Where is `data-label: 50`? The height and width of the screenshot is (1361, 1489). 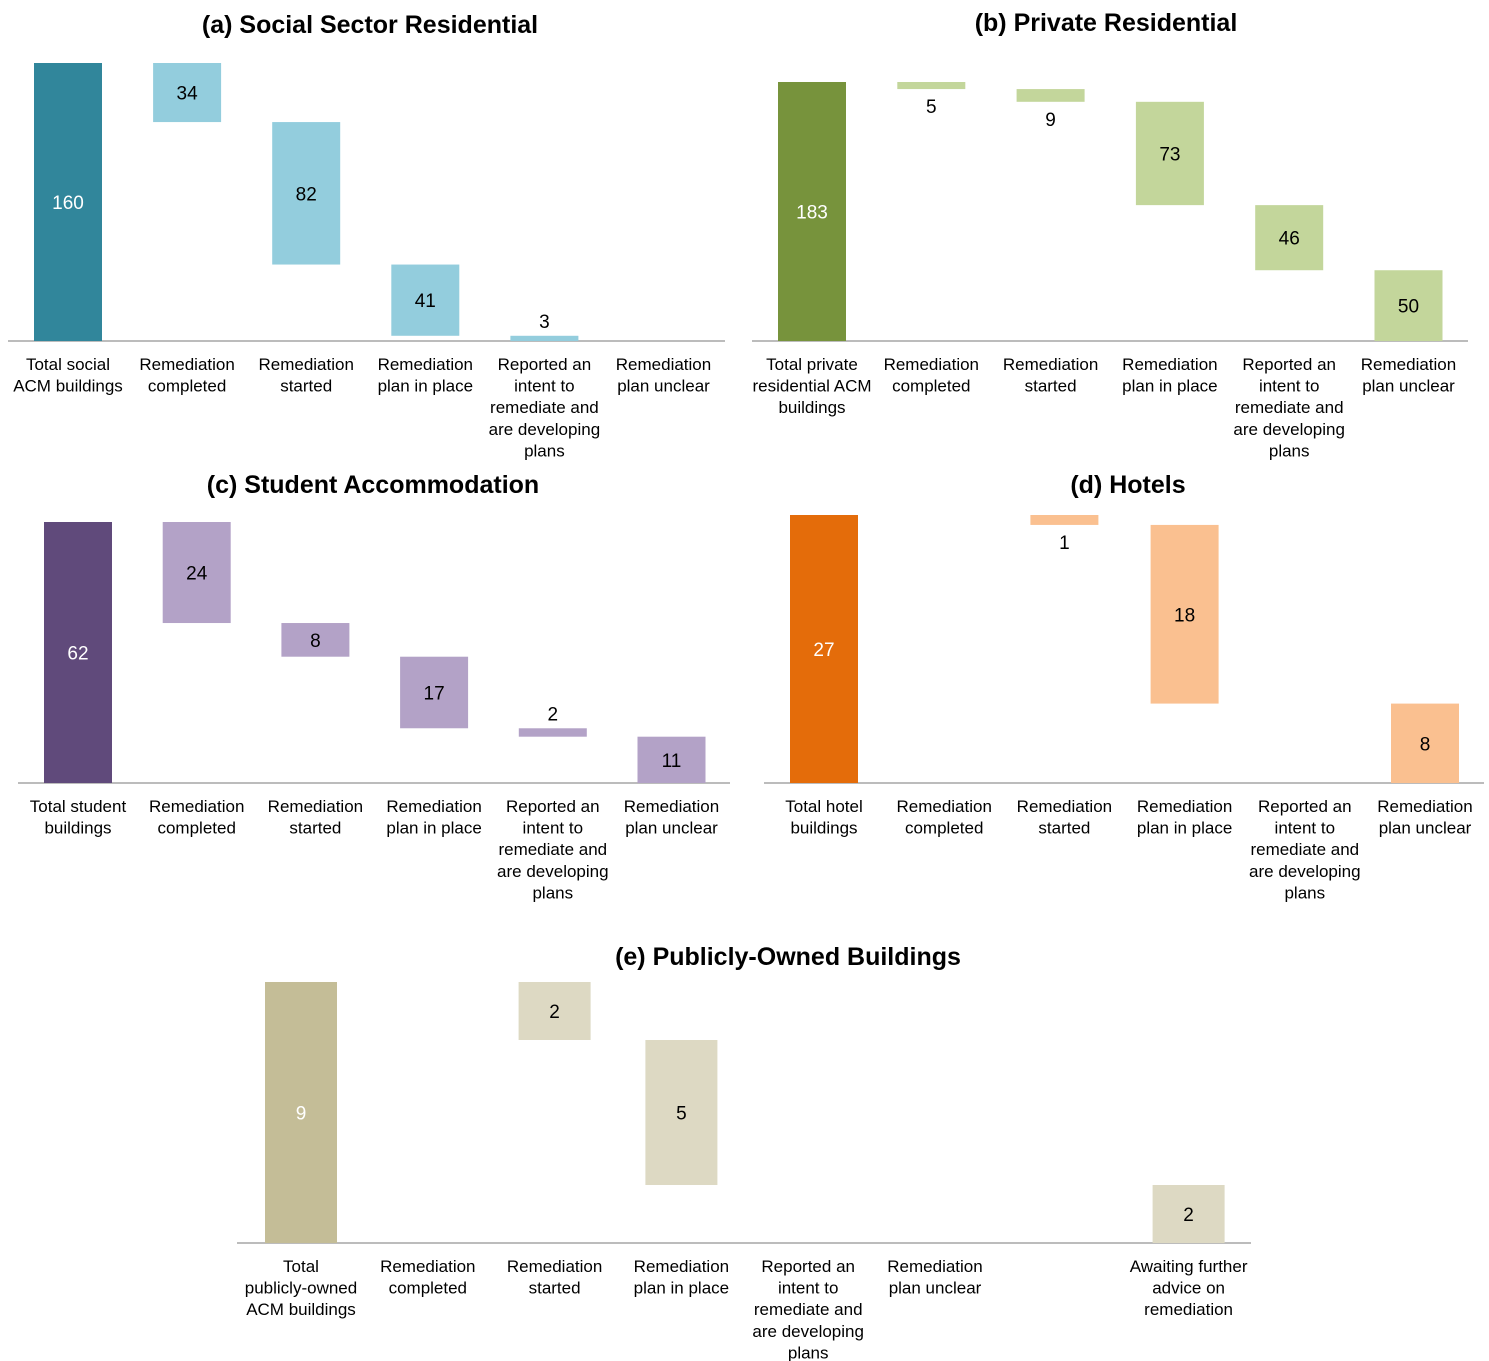
data-label: 50 is located at coordinates (1408, 307).